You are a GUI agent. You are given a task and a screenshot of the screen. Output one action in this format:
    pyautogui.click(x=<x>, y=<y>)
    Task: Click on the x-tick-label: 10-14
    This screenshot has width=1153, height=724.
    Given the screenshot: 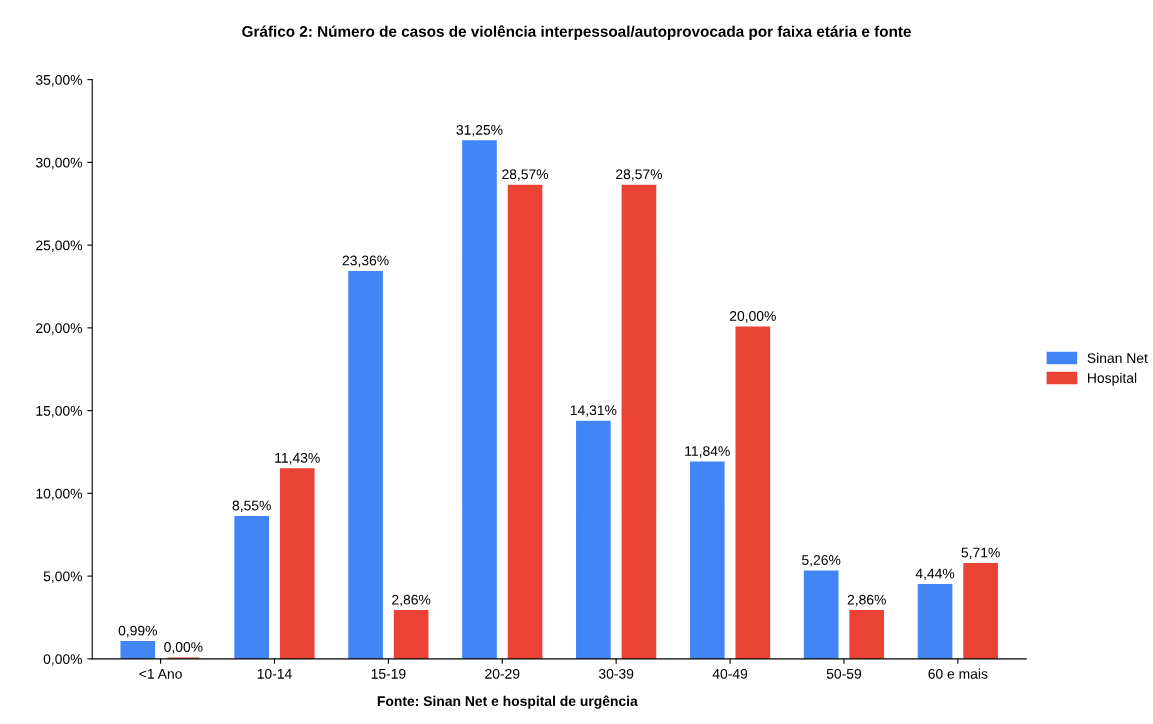 What is the action you would take?
    pyautogui.click(x=274, y=673)
    